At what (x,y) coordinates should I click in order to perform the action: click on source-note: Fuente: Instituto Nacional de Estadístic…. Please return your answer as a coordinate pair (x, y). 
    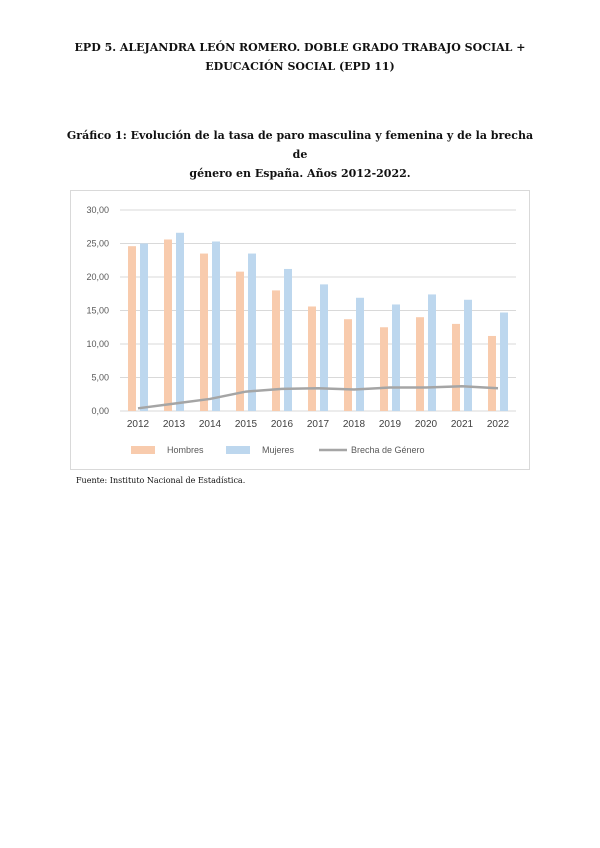
    Looking at the image, I should click on (161, 480).